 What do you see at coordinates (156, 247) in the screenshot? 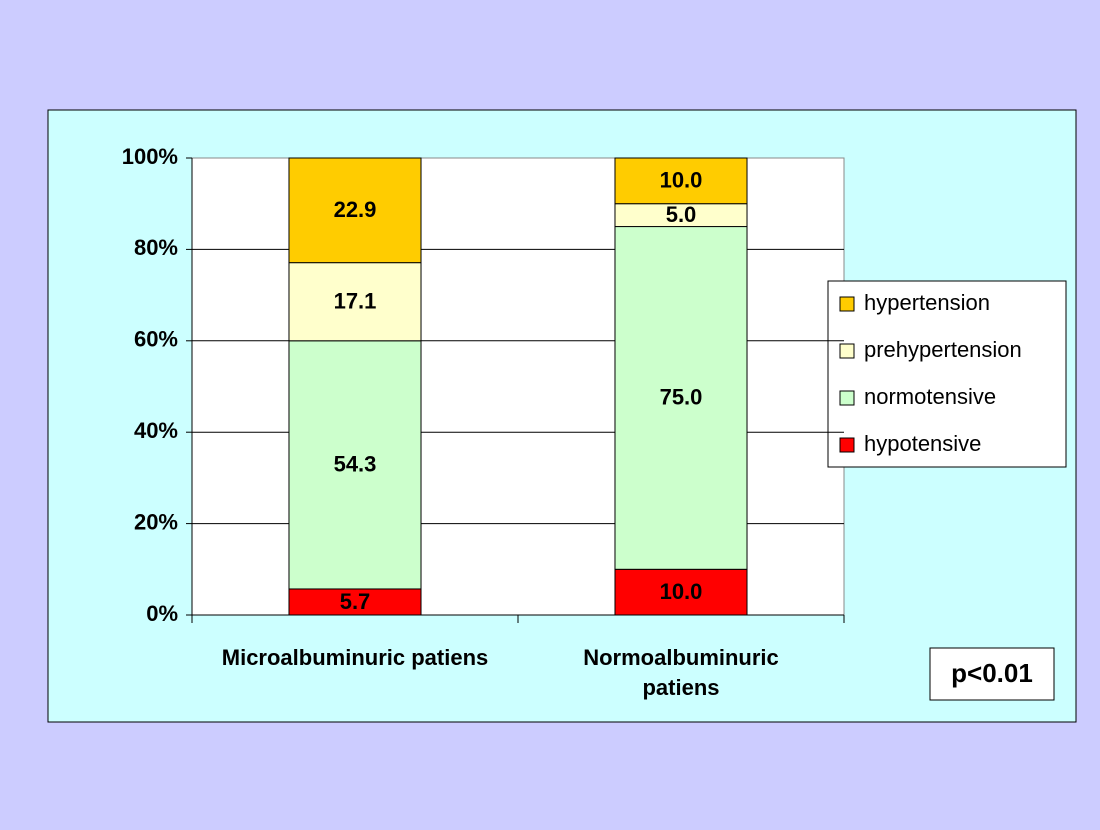
I see `y-tick-label: 80%` at bounding box center [156, 247].